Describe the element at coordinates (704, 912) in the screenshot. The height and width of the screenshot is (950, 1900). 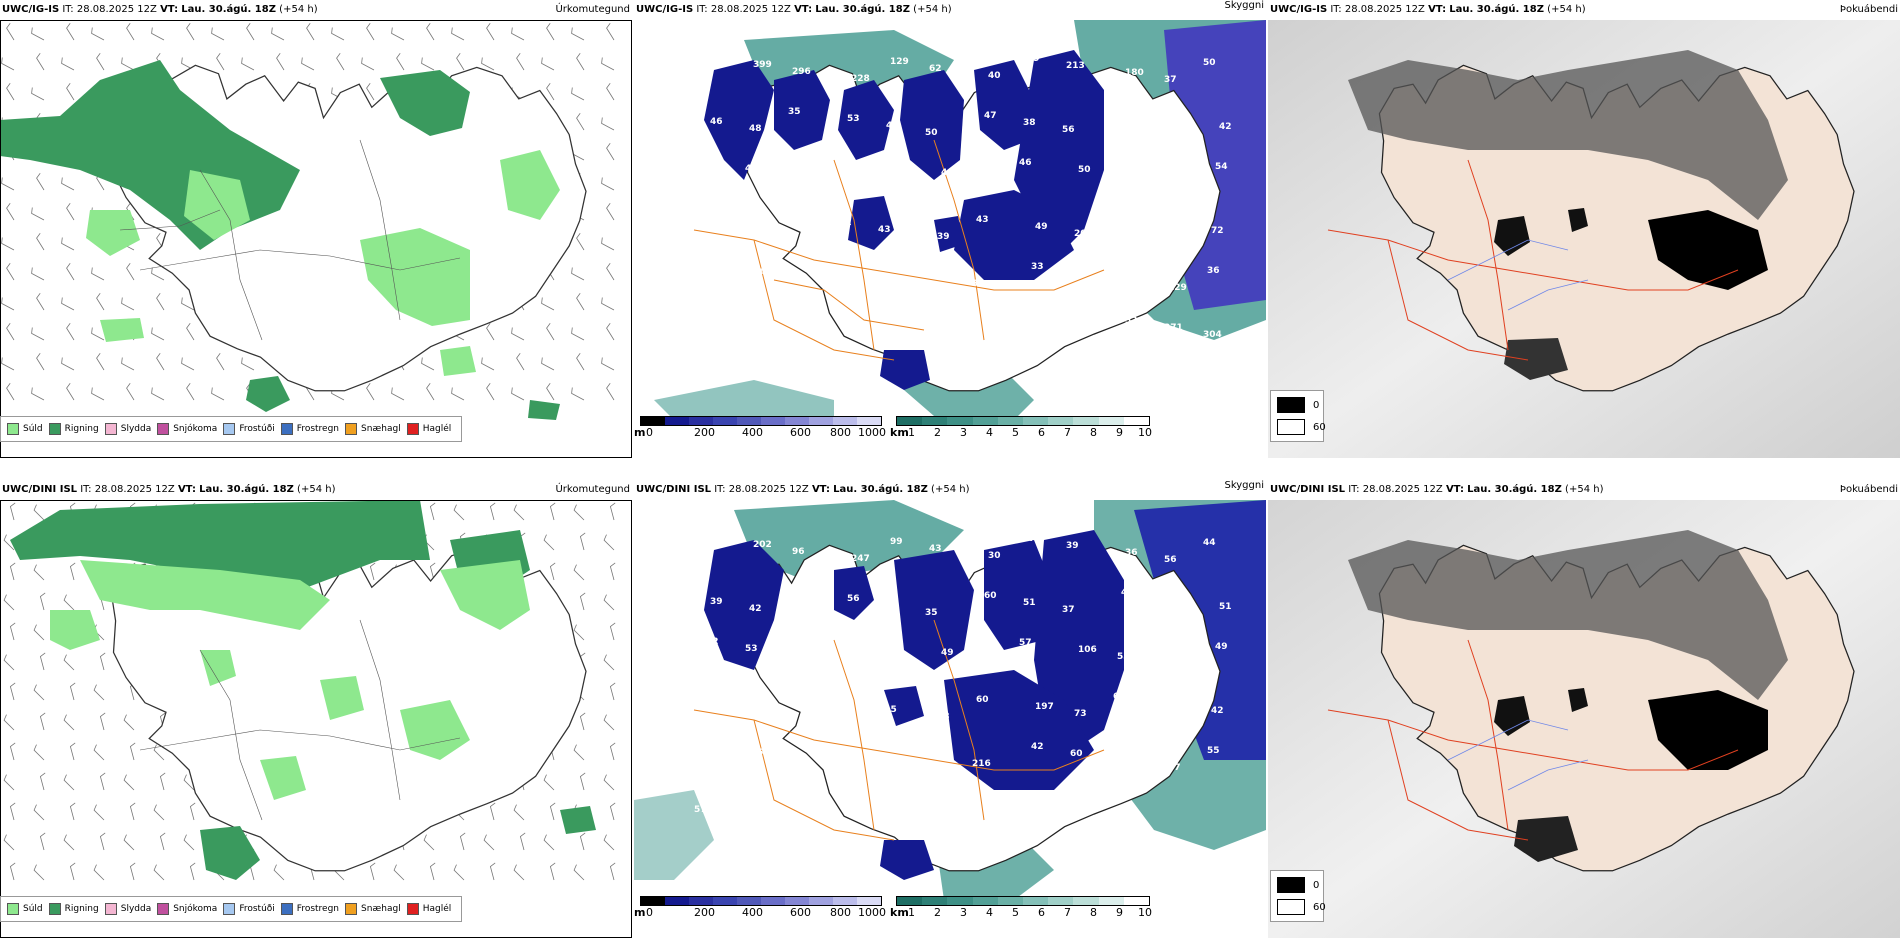
I see `cloud-tick: 200` at that location.